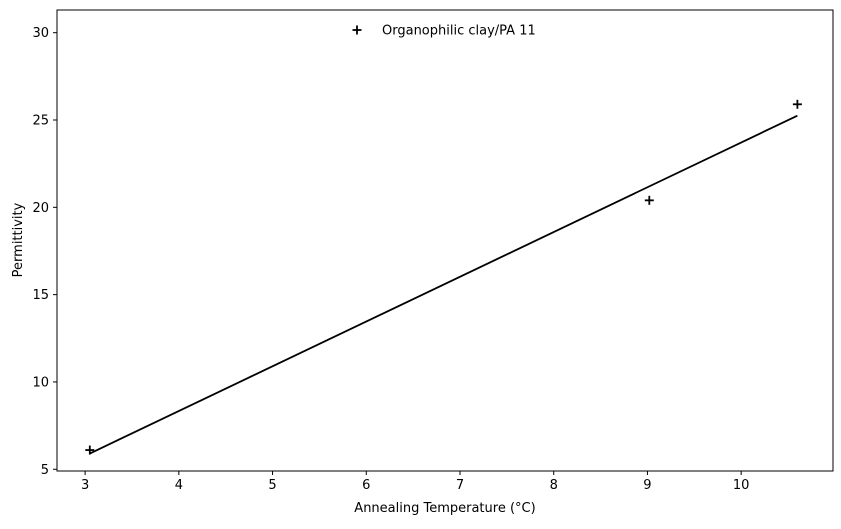 This screenshot has height=529, width=841. Describe the element at coordinates (415, 482) in the screenshot. I see `x-axis-ticks: 3 4 5 6 7 8 9 10` at that location.